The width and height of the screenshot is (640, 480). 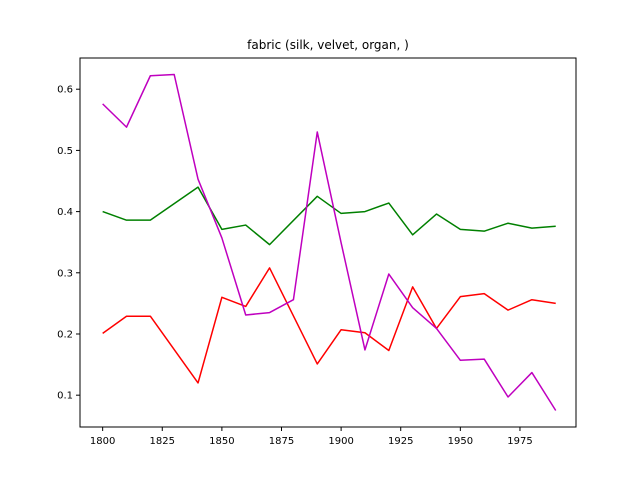 What do you see at coordinates (68, 243) in the screenshot?
I see `y-axis-ticks: 0.1 0.2 0.3 0.4 0.5 0.6` at bounding box center [68, 243].